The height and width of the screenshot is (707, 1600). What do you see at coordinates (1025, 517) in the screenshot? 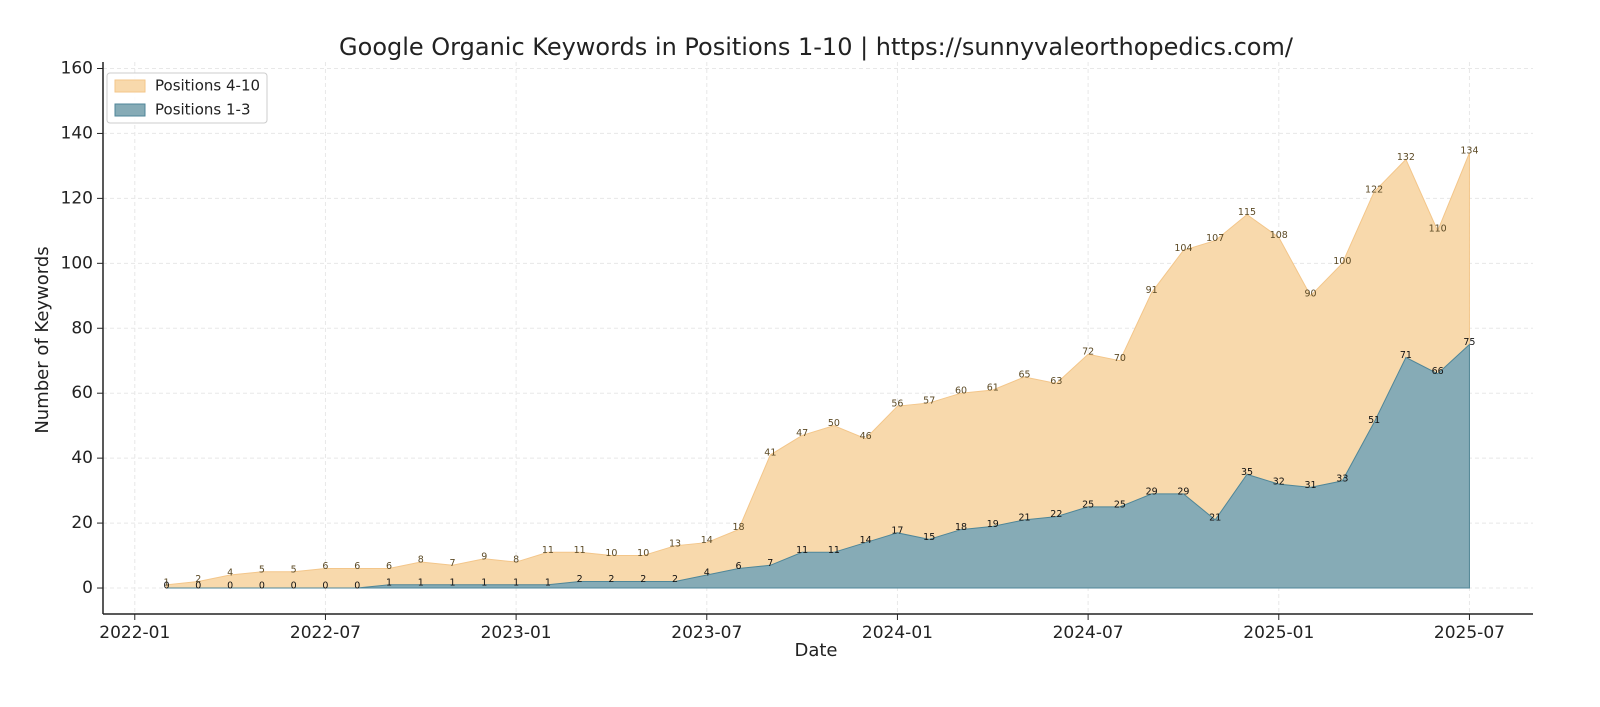
I see `data-label: 21` at bounding box center [1025, 517].